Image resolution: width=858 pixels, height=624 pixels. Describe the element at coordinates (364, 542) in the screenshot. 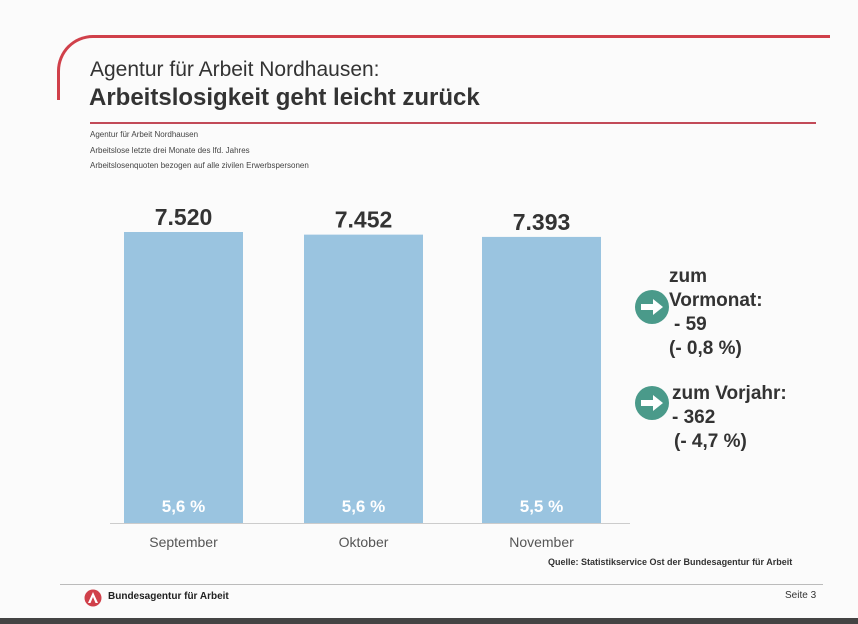

I see `x-tick-label: Oktober` at that location.